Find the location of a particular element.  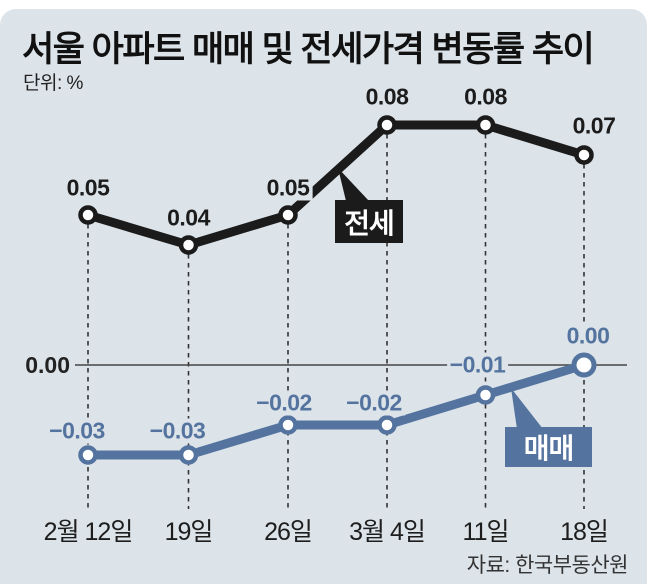

series-line-maemae is located at coordinates (336, 410).